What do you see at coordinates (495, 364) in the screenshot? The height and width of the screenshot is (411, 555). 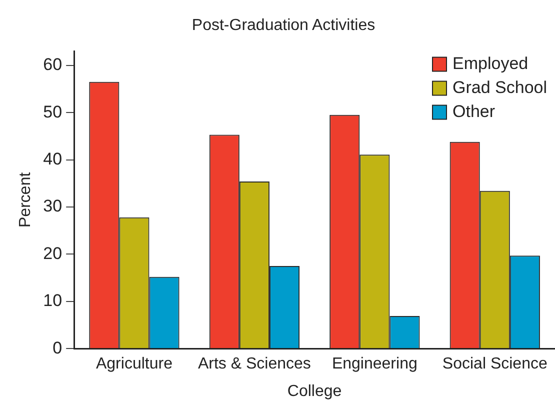 I see `x-tick-label: Social Science` at bounding box center [495, 364].